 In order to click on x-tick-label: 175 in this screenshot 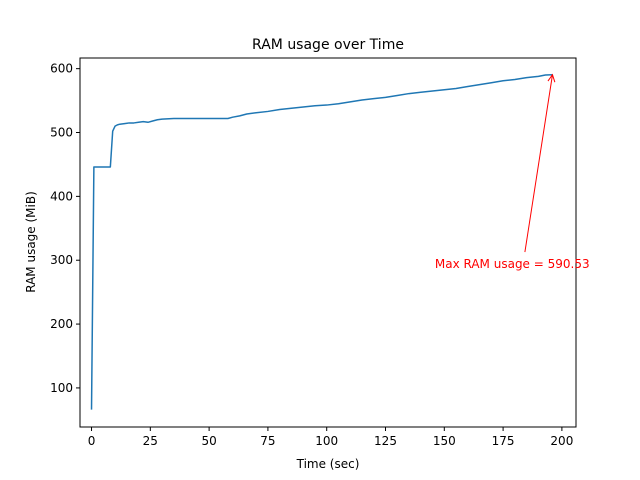, I will do `click(503, 441)`.